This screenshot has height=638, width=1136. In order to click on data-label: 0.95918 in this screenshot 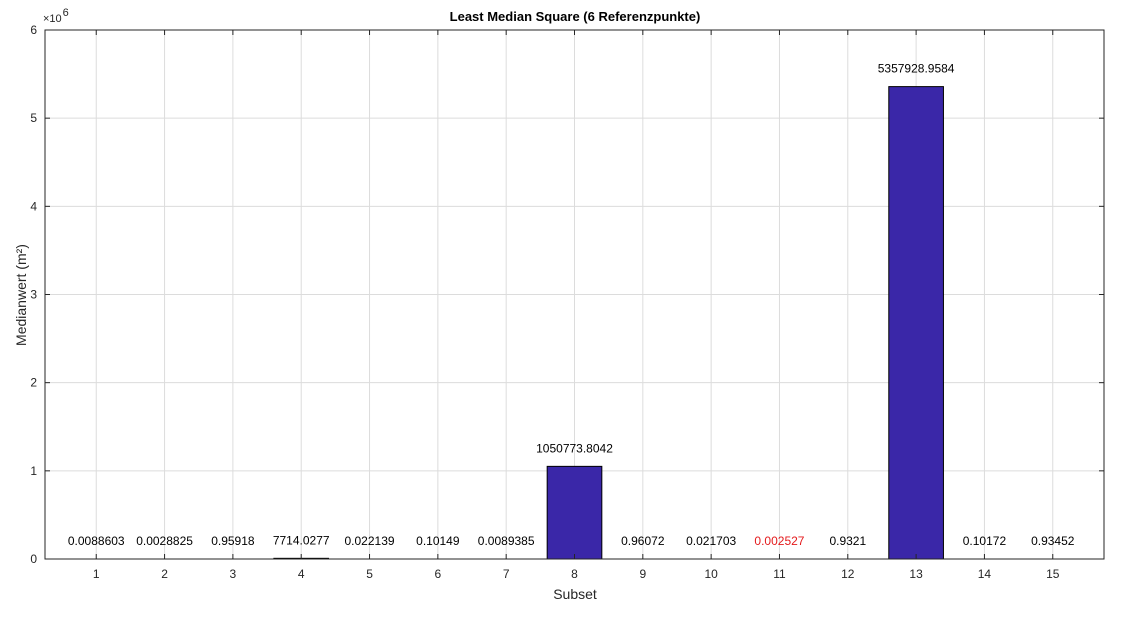, I will do `click(233, 541)`.